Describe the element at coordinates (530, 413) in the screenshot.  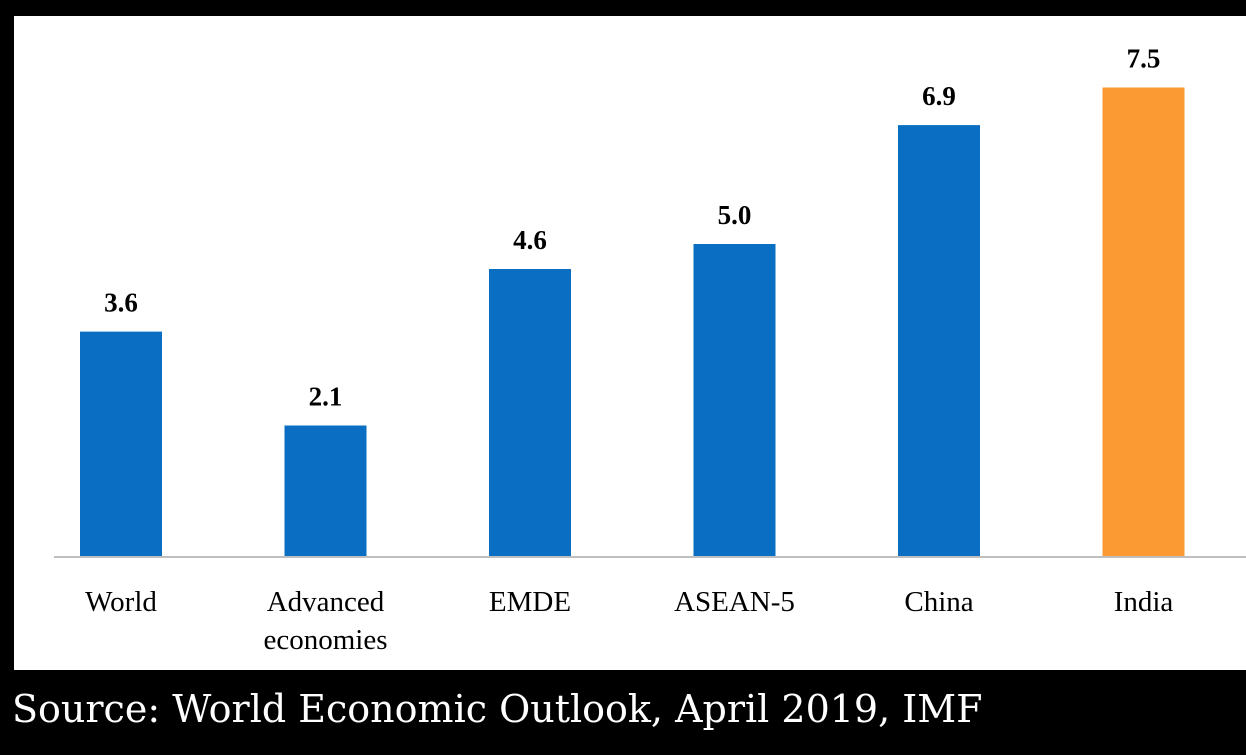
I see `bar-emde` at that location.